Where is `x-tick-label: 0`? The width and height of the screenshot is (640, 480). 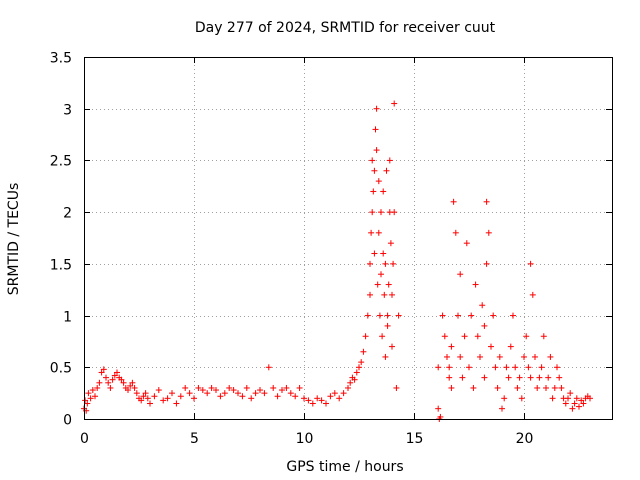 x-tick-label: 0 is located at coordinates (84, 439).